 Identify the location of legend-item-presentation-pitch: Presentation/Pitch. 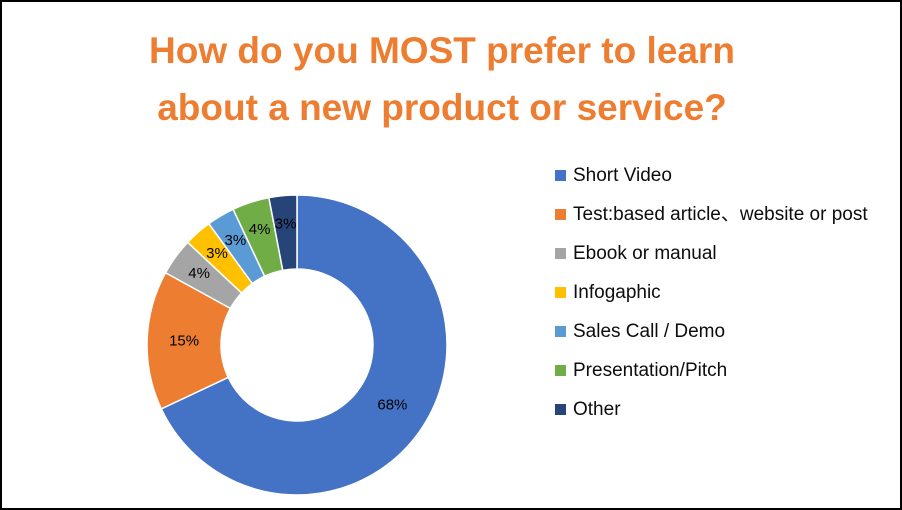
(711, 370).